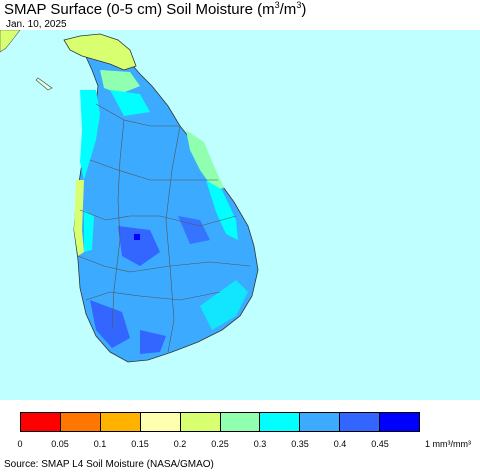 The height and width of the screenshot is (472, 480). What do you see at coordinates (110, 324) in the screenshot?
I see `southwest-patch` at bounding box center [110, 324].